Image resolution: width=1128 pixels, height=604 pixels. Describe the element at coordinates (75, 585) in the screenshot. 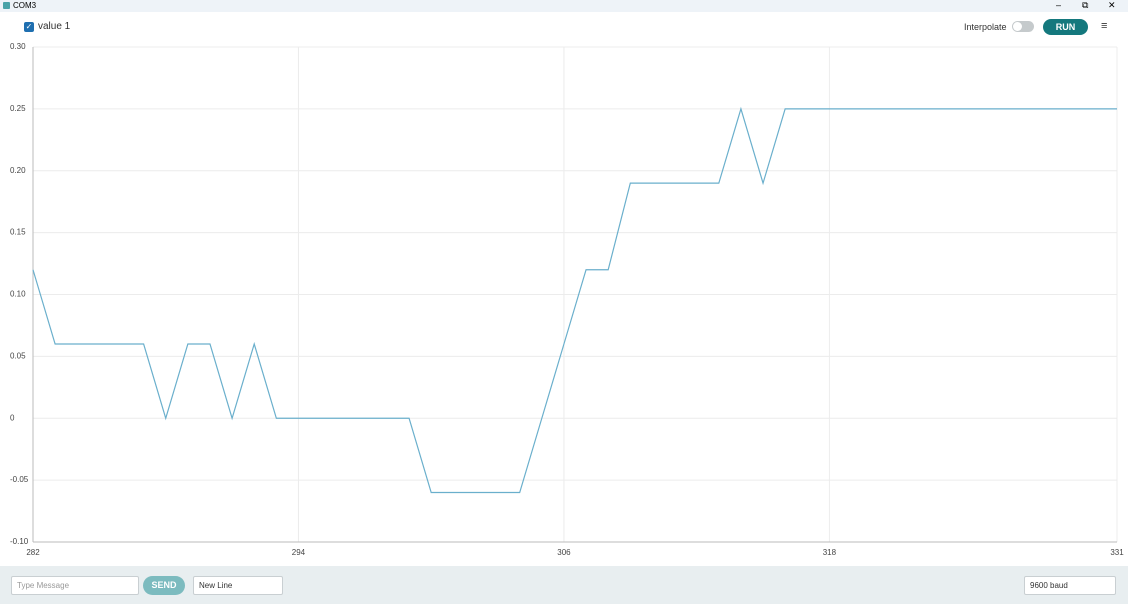

I see `message-input: Type Message` at that location.